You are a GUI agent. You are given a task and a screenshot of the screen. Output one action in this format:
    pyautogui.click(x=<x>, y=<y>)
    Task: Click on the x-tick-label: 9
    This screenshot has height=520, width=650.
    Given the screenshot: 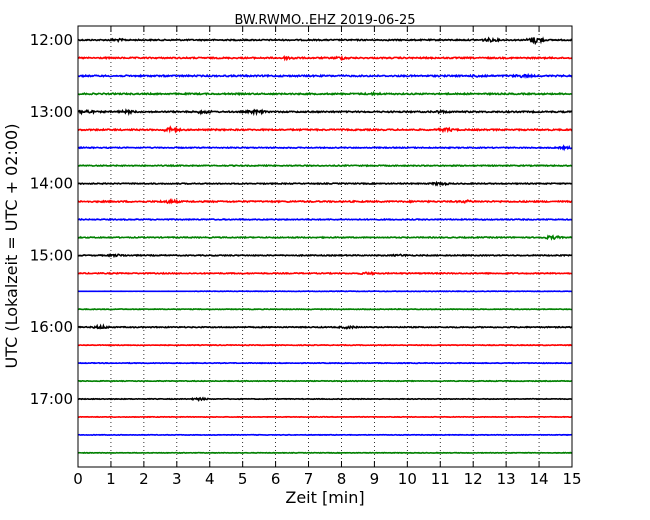 What is the action you would take?
    pyautogui.click(x=375, y=479)
    